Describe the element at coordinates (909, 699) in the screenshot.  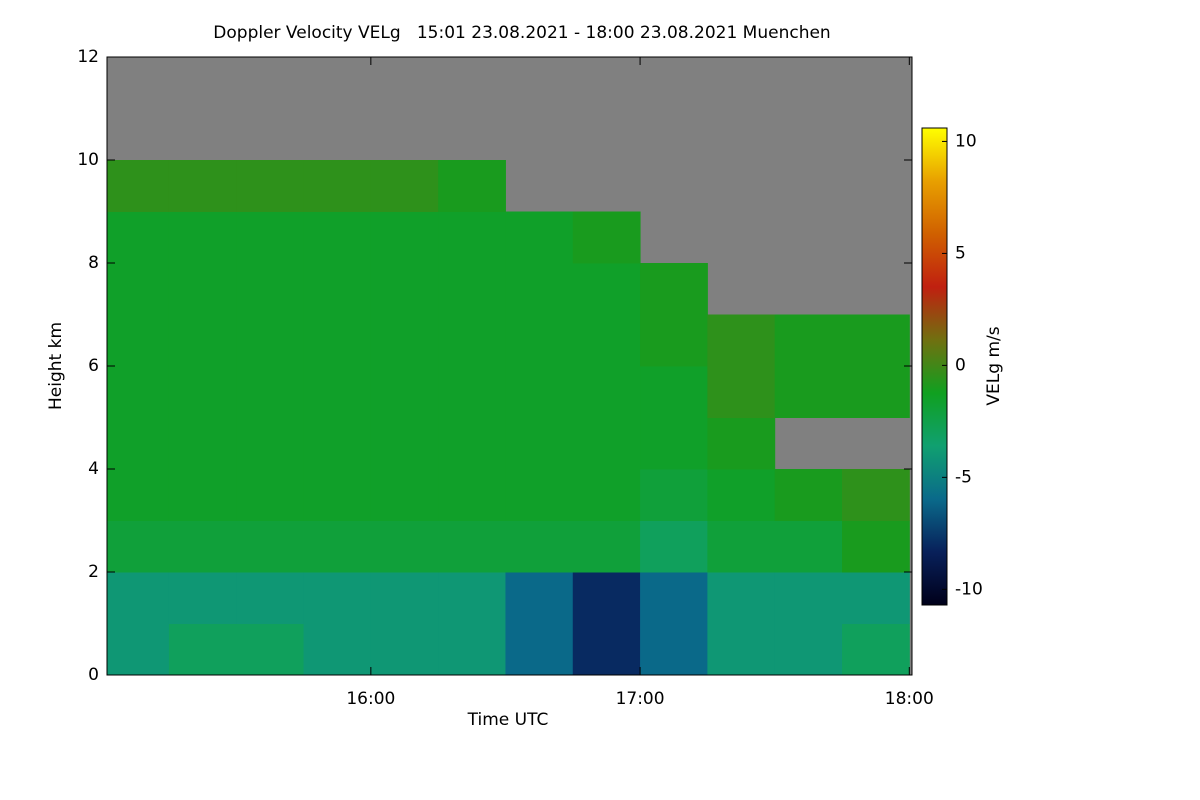
I see `x-tick-label: 18:00` at that location.